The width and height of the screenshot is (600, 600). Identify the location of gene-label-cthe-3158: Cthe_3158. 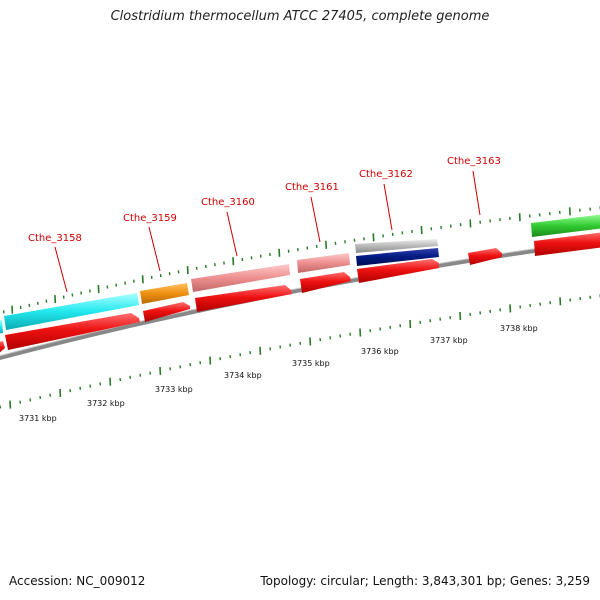
(55, 238).